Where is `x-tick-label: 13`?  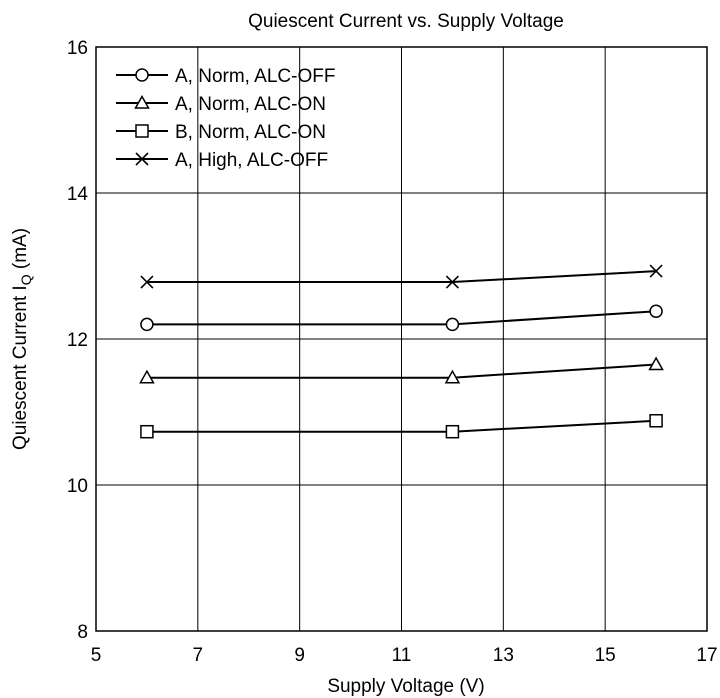 x-tick-label: 13 is located at coordinates (503, 655).